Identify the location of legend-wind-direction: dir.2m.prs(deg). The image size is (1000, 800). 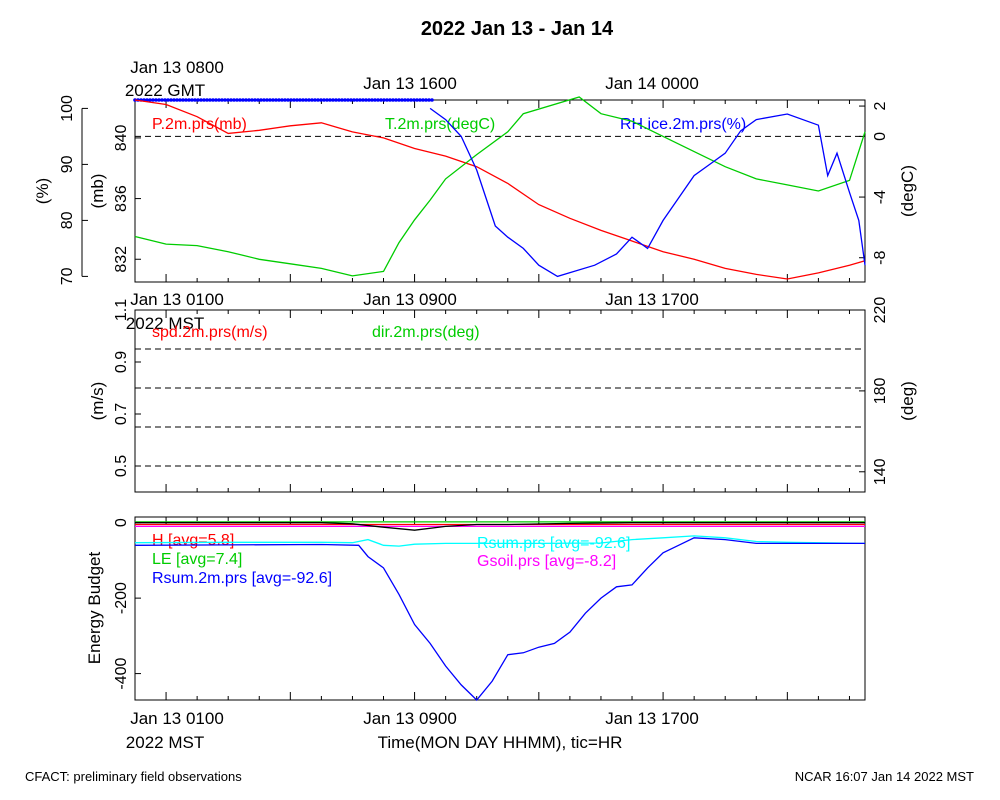
(426, 332).